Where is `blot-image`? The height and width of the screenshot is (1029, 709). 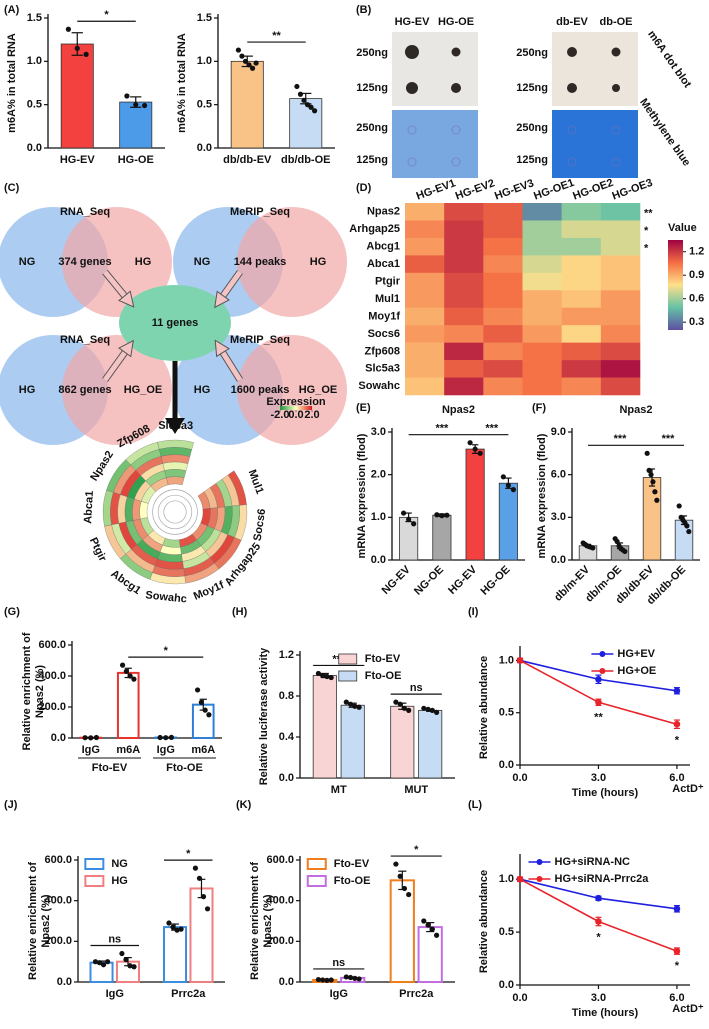
blot-image is located at coordinates (595, 69).